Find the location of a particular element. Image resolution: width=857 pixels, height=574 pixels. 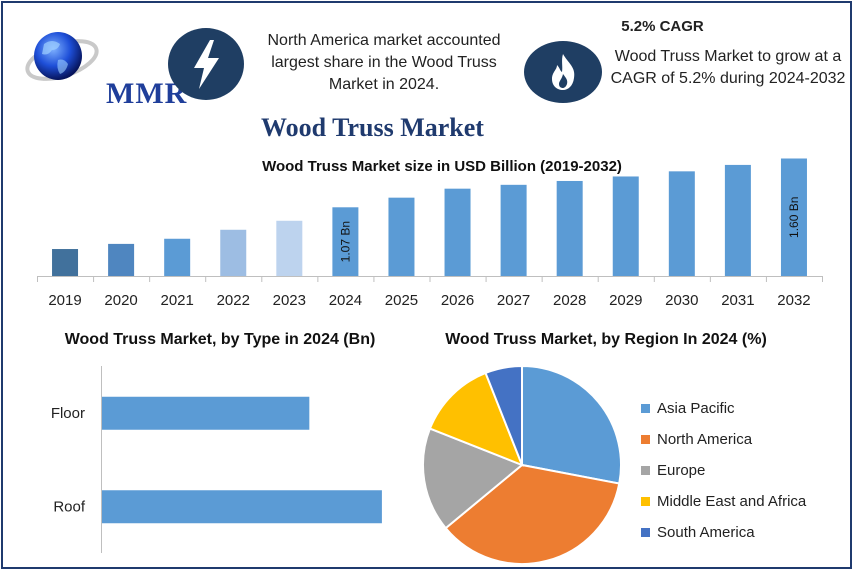

bar-2025 is located at coordinates (401, 236).